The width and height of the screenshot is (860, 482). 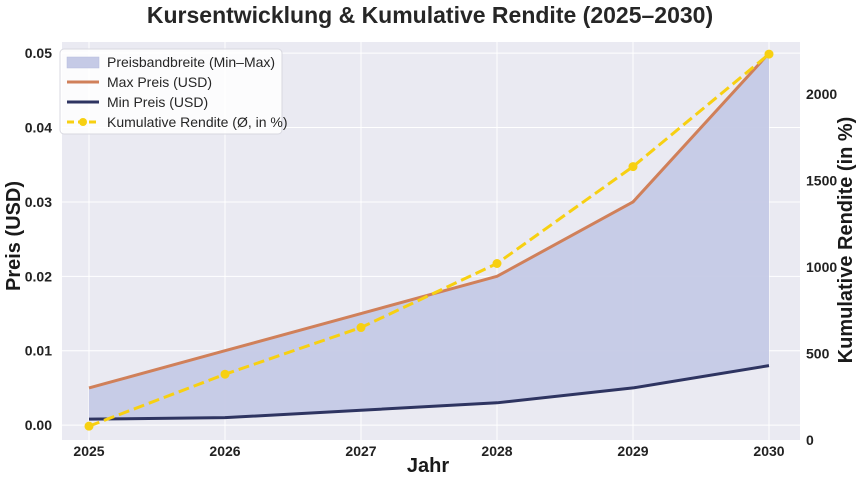 What do you see at coordinates (821, 94) in the screenshot?
I see `y2-tick-label: 2000` at bounding box center [821, 94].